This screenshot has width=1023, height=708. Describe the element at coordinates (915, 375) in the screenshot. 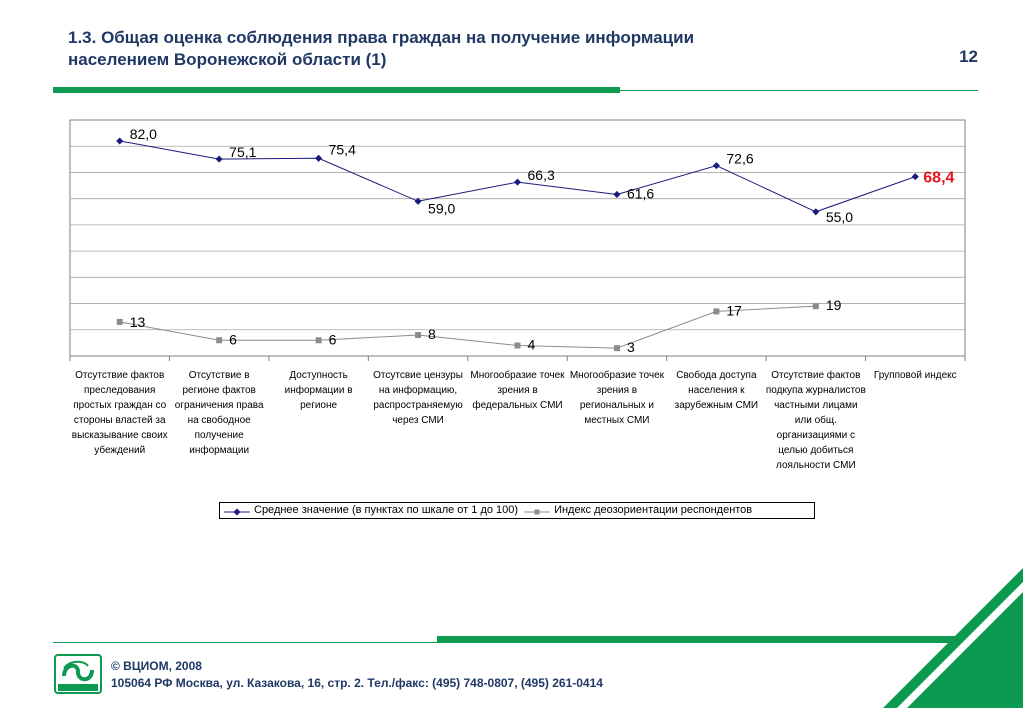

I see `x-tick-label: Групповой индекс` at that location.